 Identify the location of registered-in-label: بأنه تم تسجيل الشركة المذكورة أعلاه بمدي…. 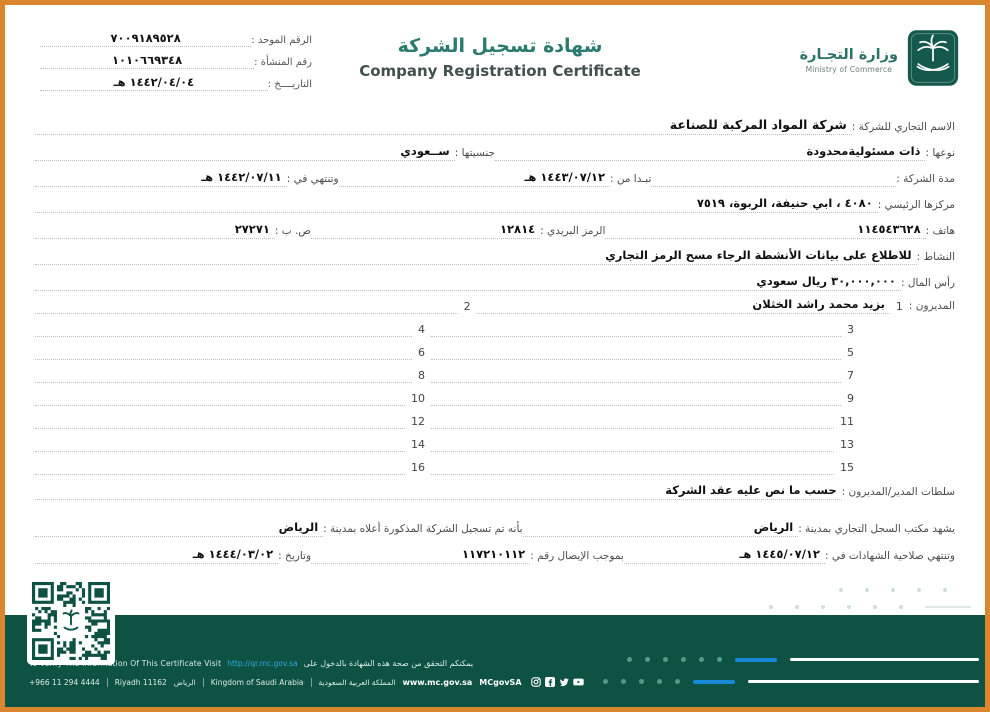
(423, 529).